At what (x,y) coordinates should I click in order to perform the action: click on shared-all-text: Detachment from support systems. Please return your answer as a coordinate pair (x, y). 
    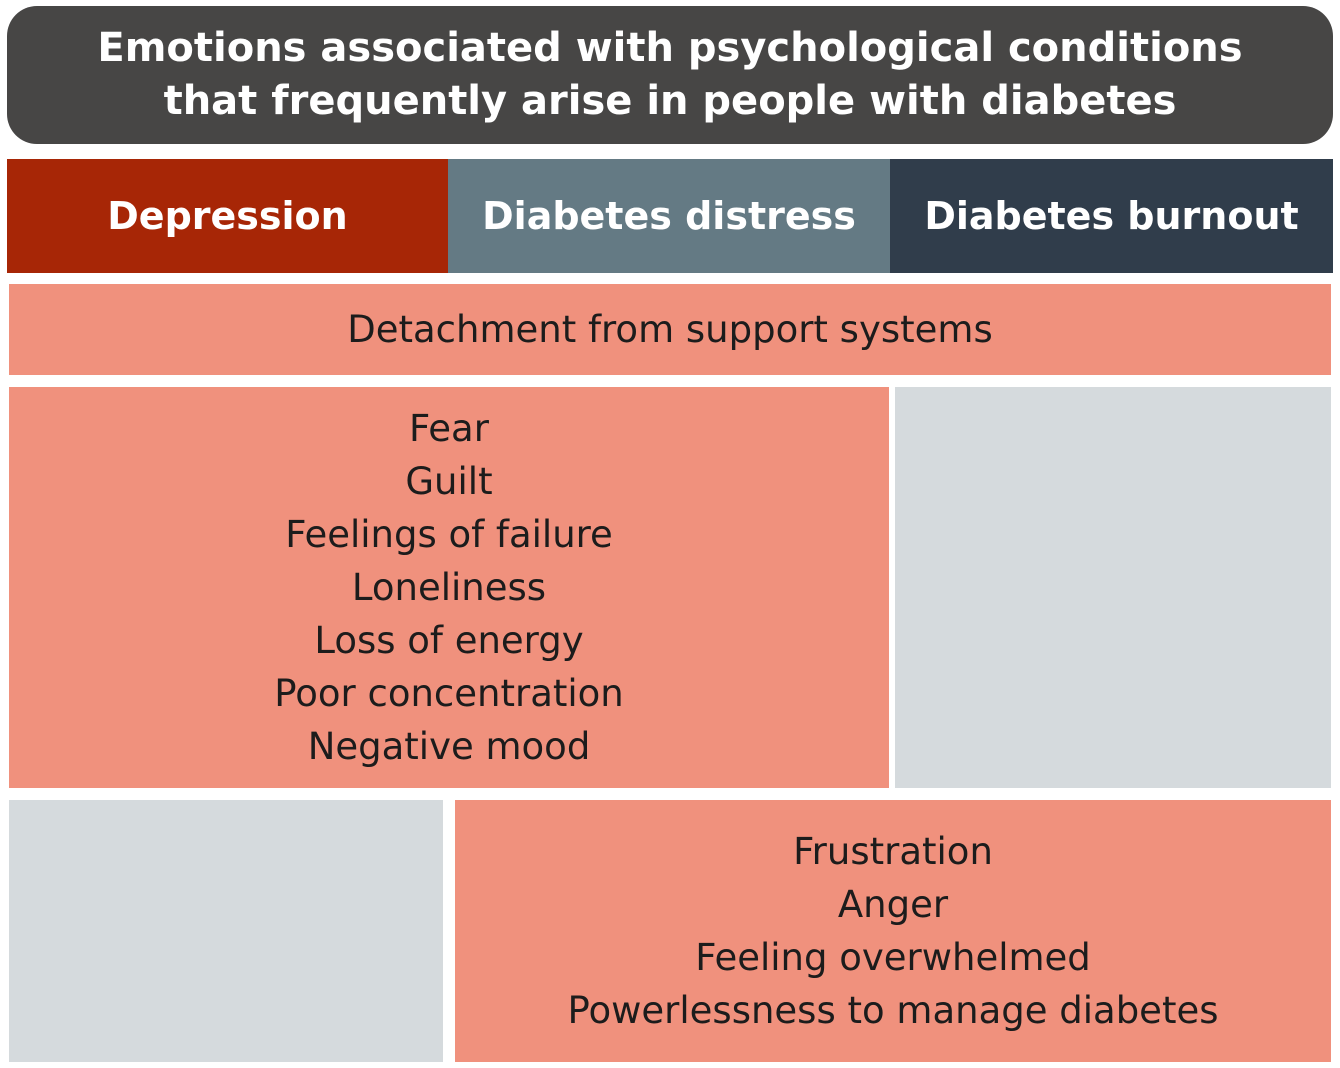
    Looking at the image, I should click on (670, 329).